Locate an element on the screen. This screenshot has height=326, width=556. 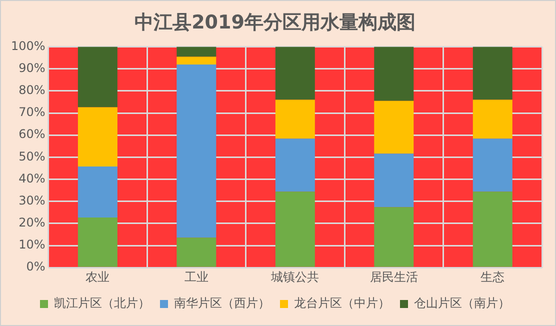
x-tick-label: 城镇公共 is located at coordinates (295, 277).